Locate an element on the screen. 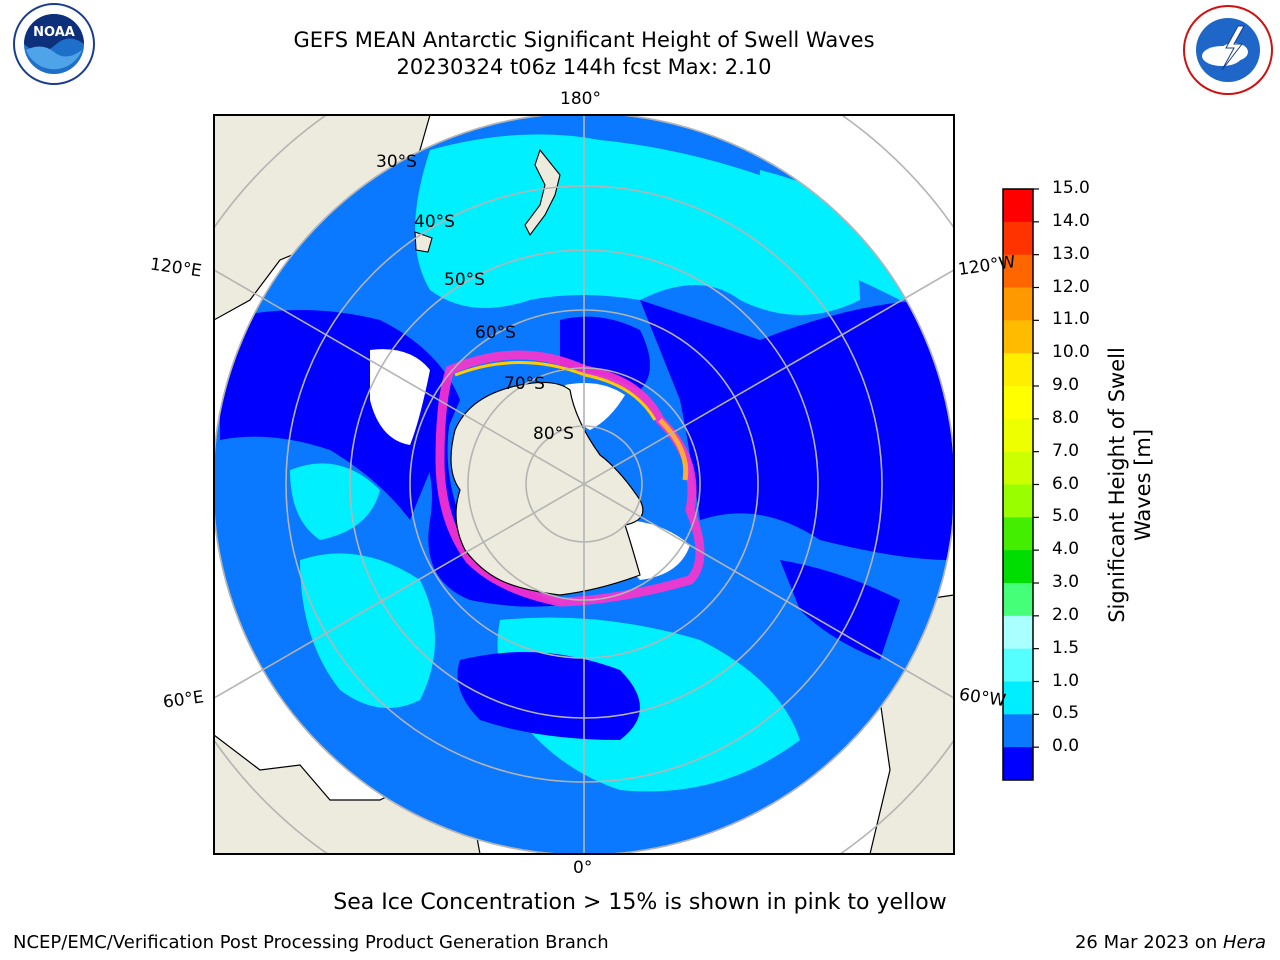 This screenshot has width=1280, height=960. colorbar-tick-label: 4.0 is located at coordinates (1066, 549).